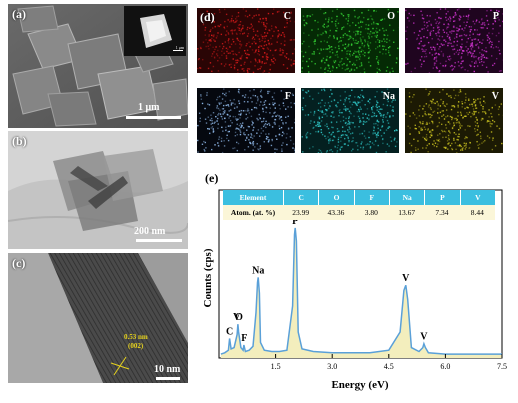 This screenshot has width=518, height=403. Describe the element at coordinates (276, 366) in the screenshot. I see `x-tick-label: 1.5` at that location.